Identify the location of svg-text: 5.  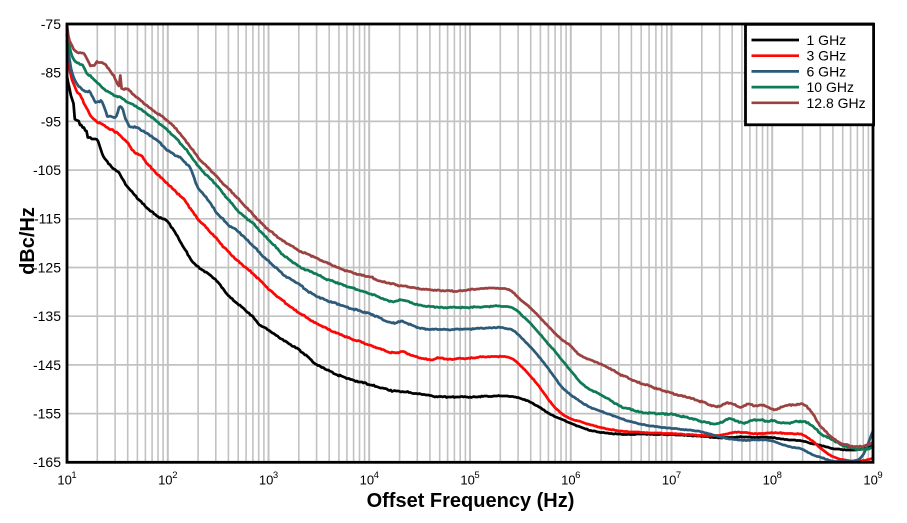
(476, 475).